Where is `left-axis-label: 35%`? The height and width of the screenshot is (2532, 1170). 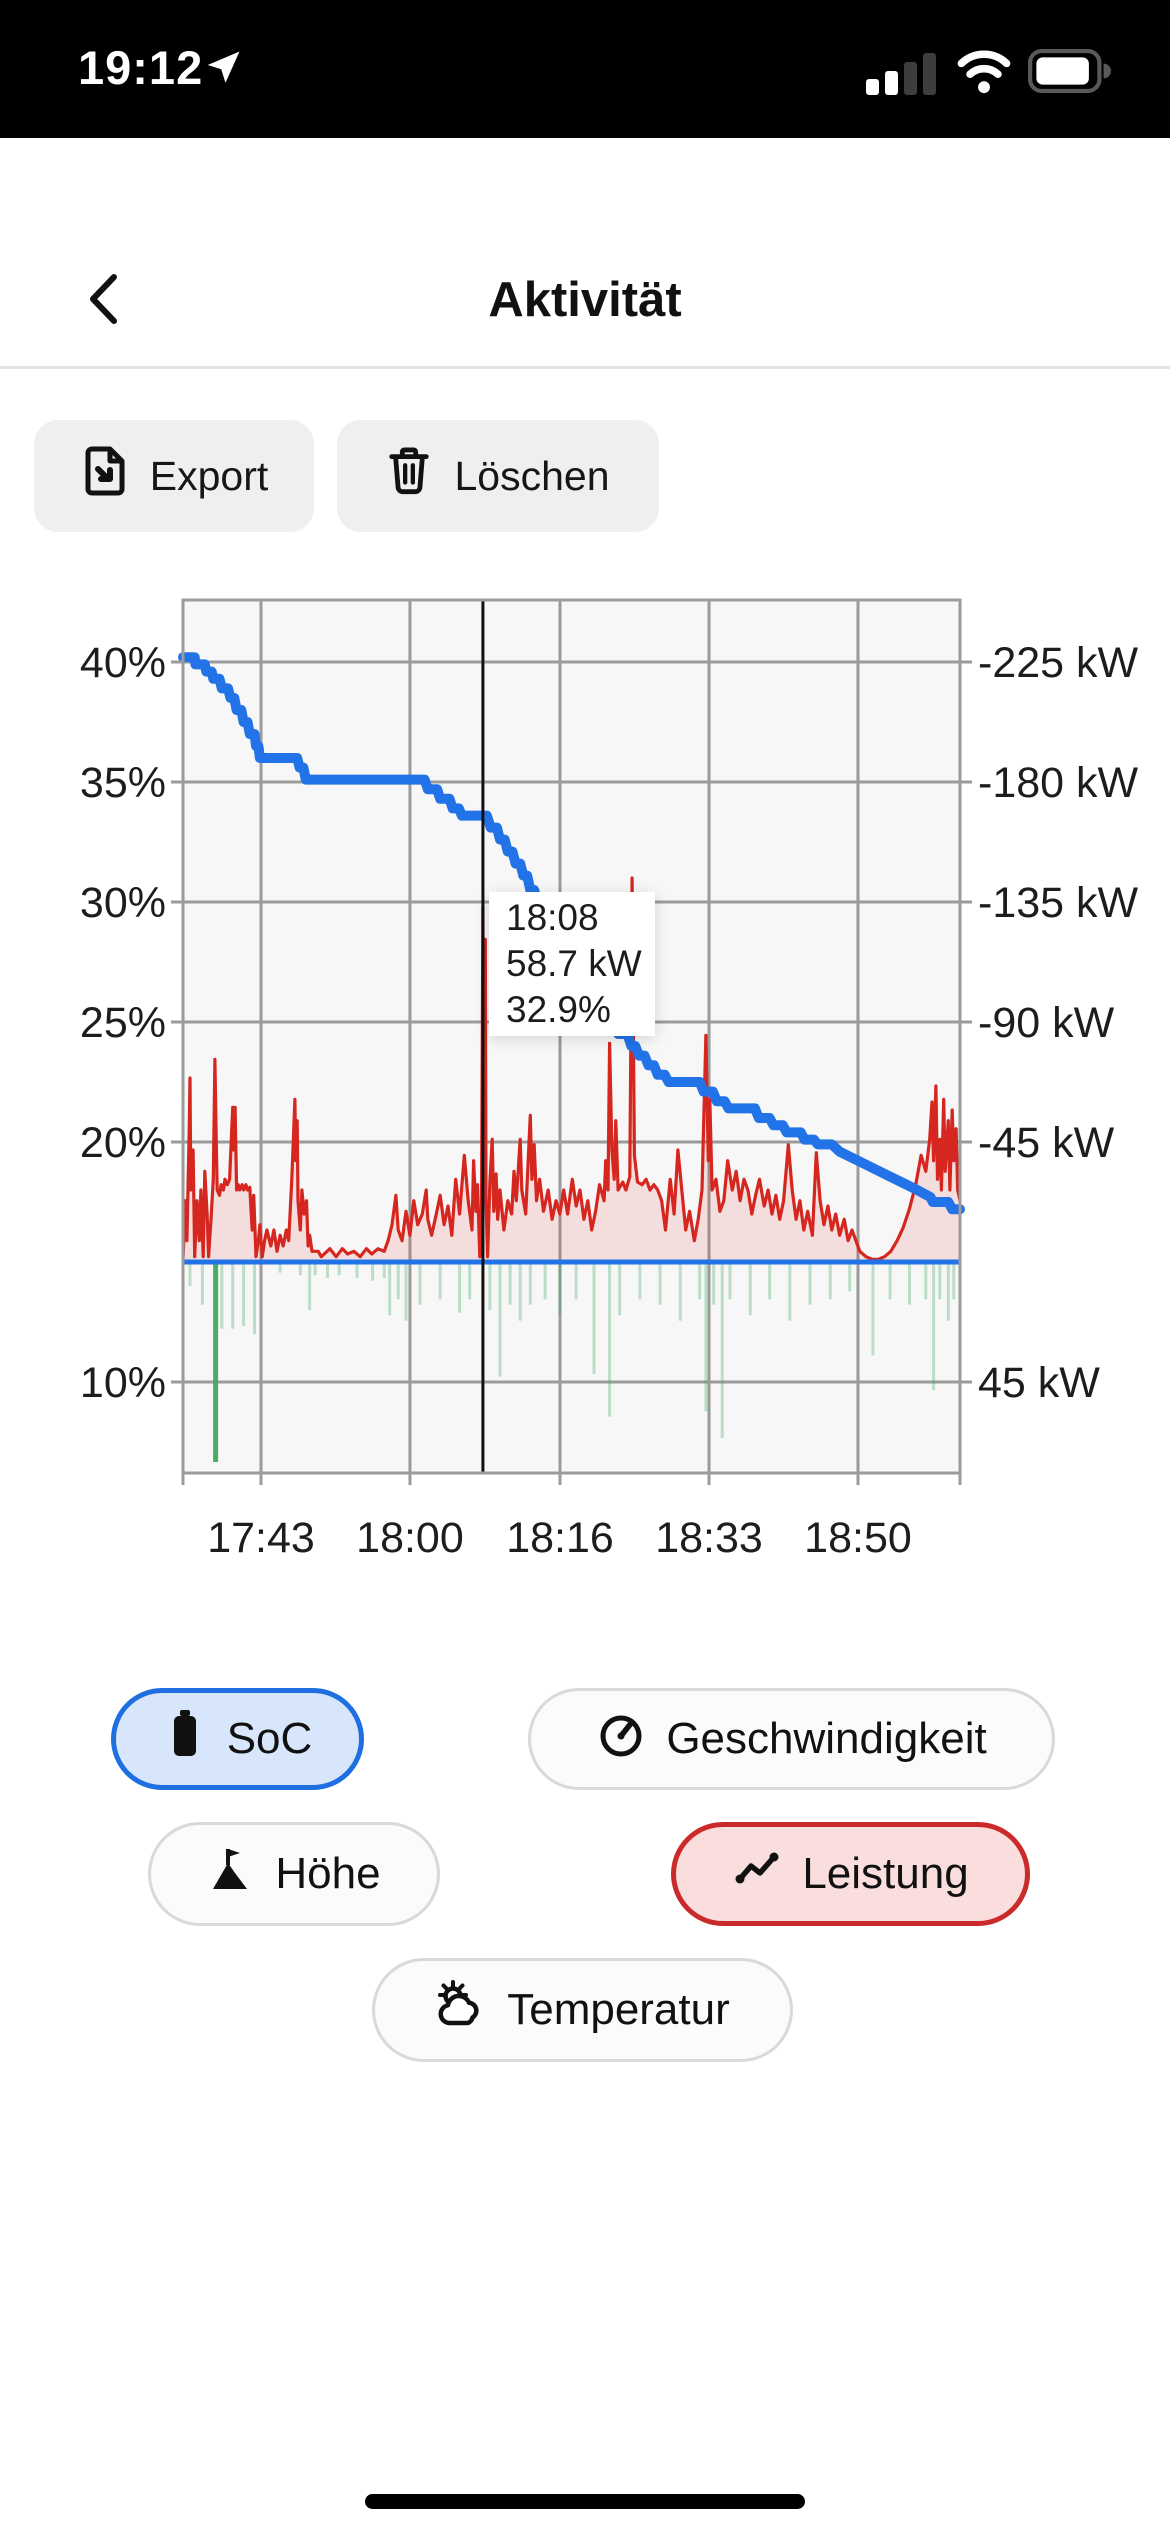
left-axis-label: 35% is located at coordinates (123, 783).